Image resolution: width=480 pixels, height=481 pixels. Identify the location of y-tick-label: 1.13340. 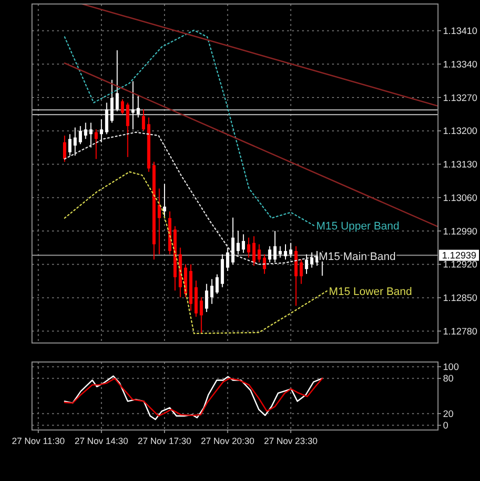
(460, 64).